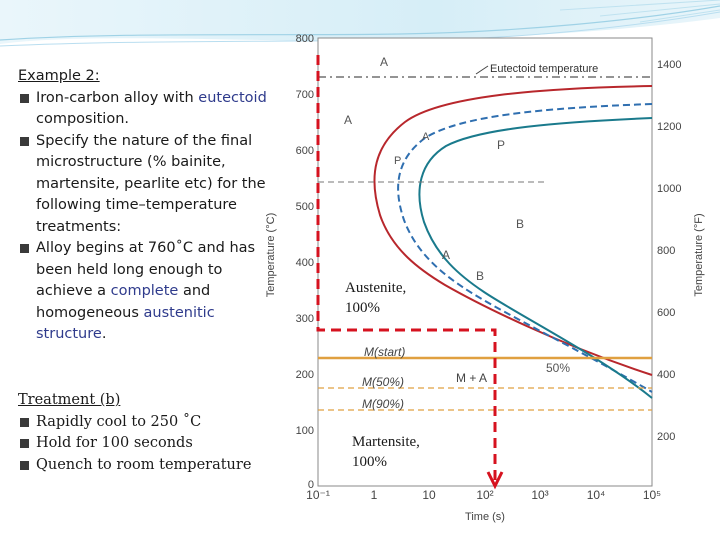  What do you see at coordinates (666, 437) in the screenshot?
I see `y-tick-f: 200` at bounding box center [666, 437].